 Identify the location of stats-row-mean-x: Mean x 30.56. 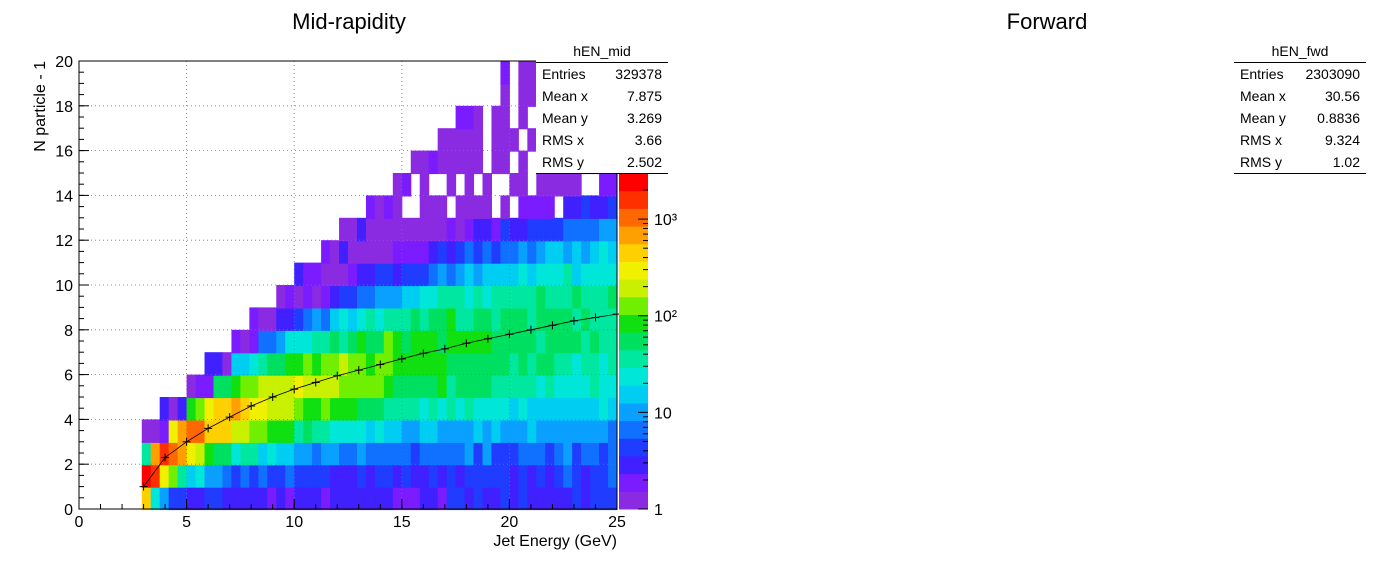
(1300, 96).